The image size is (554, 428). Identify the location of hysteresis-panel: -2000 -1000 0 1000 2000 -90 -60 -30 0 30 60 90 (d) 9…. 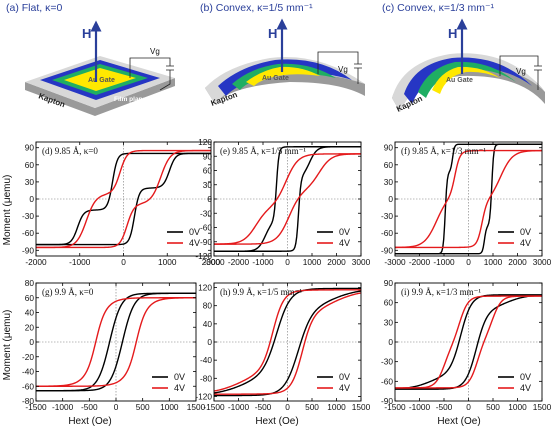
(121, 204).